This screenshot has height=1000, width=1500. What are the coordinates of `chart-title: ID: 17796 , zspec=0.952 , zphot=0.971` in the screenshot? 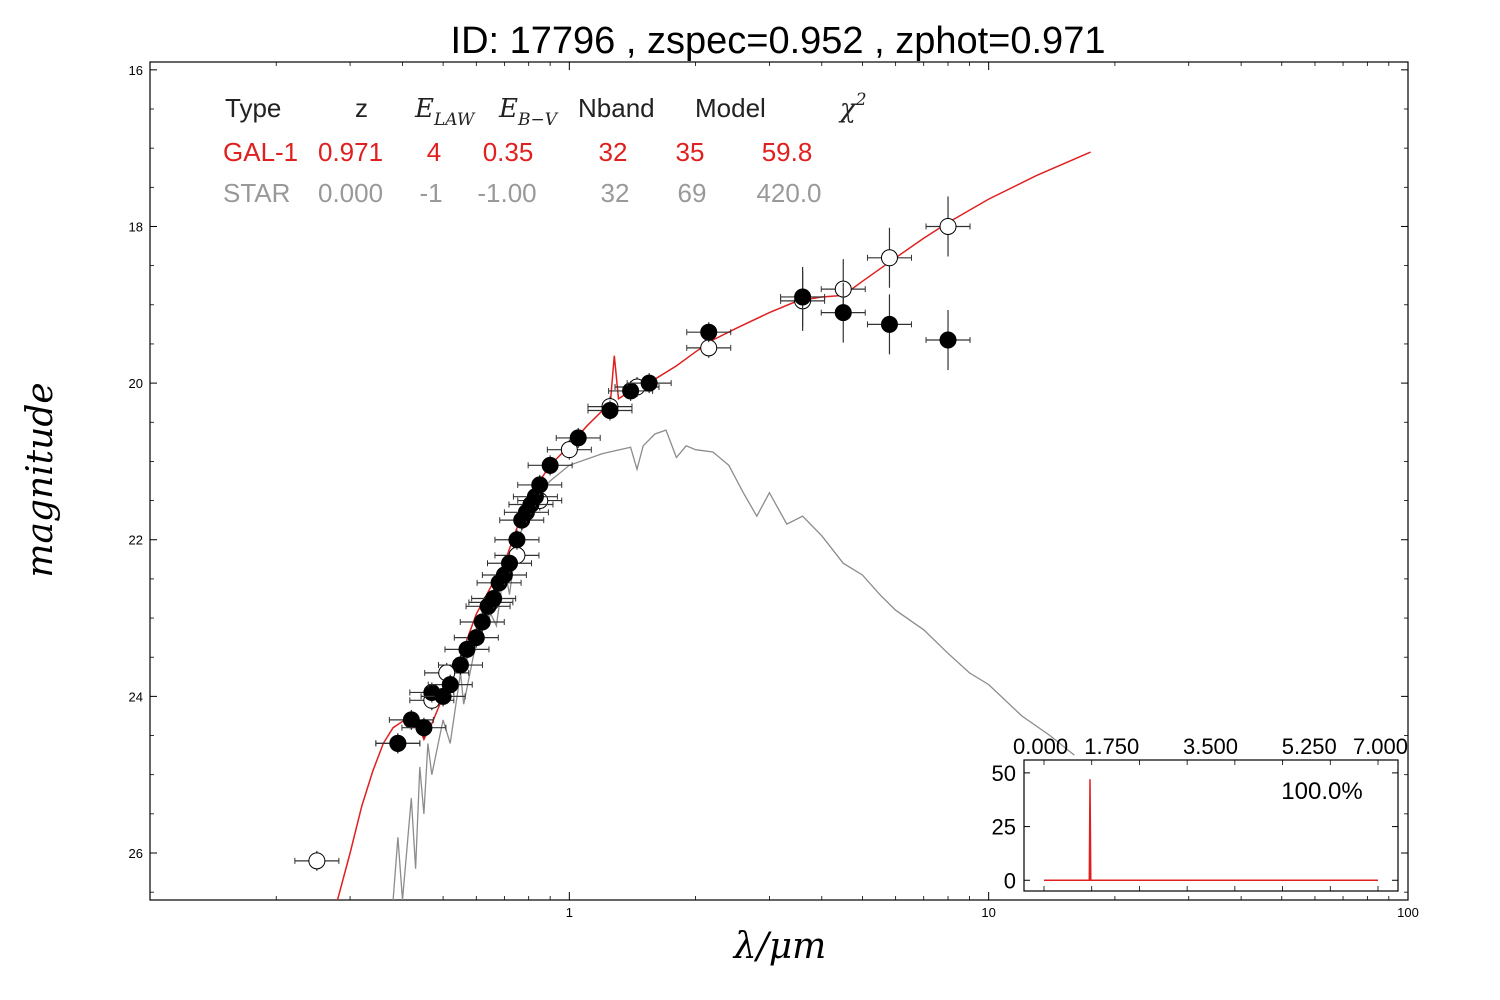 It's located at (778, 41).